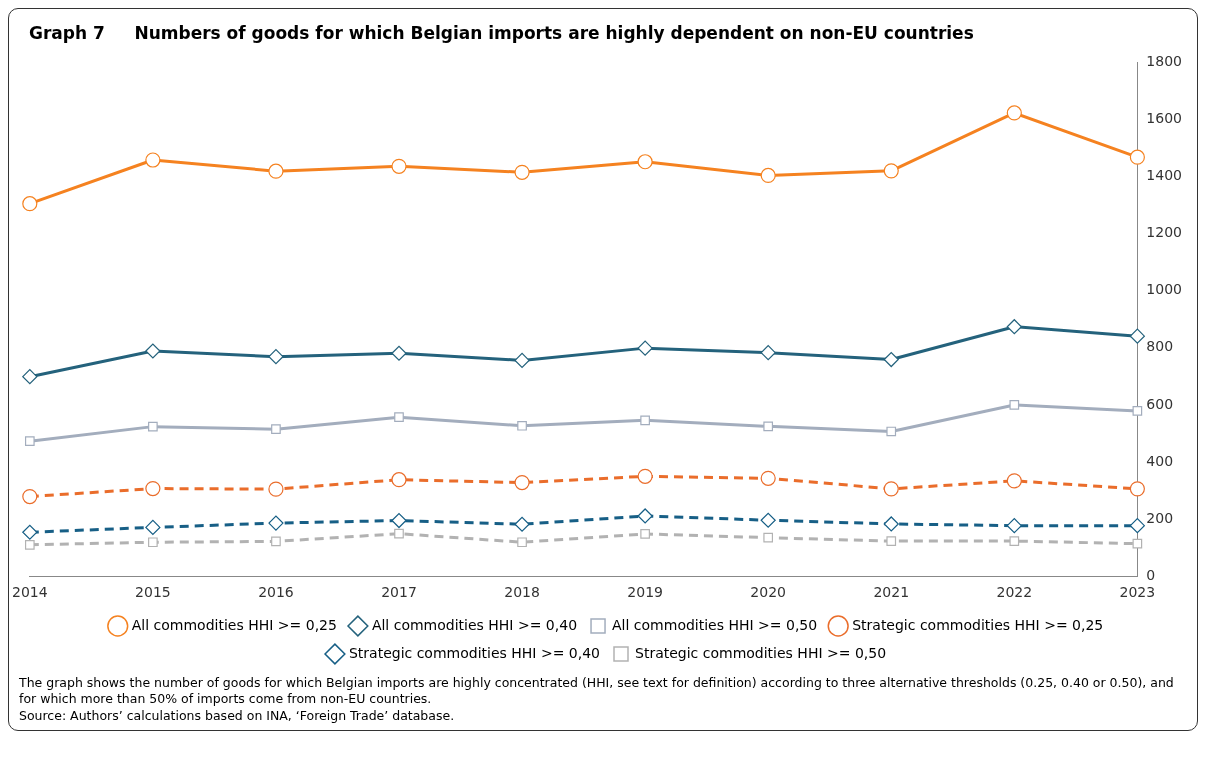  What do you see at coordinates (1164, 289) in the screenshot?
I see `y-tick-label: 1000` at bounding box center [1164, 289].